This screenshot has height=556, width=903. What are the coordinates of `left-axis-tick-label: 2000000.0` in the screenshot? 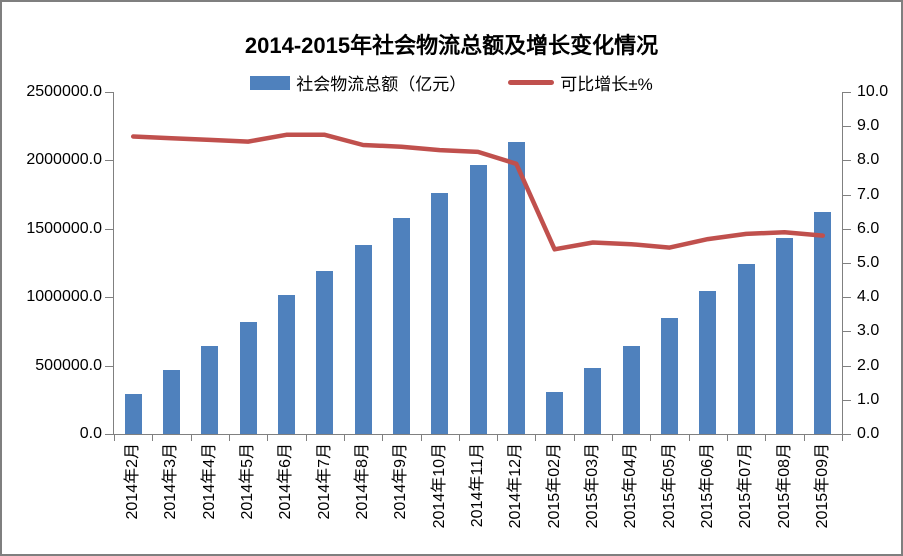 It's located at (64, 160).